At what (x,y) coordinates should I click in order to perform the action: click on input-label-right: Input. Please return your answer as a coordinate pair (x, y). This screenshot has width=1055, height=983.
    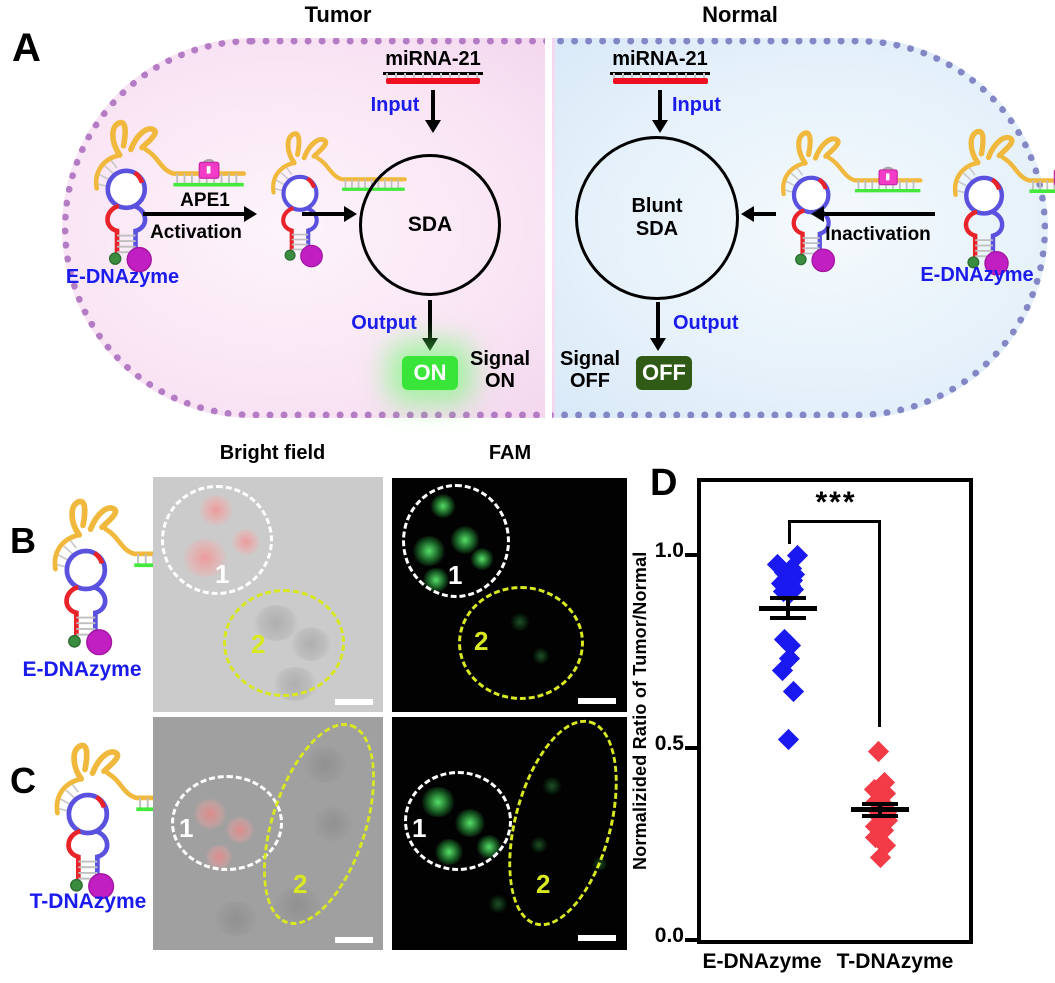
    Looking at the image, I should click on (696, 105).